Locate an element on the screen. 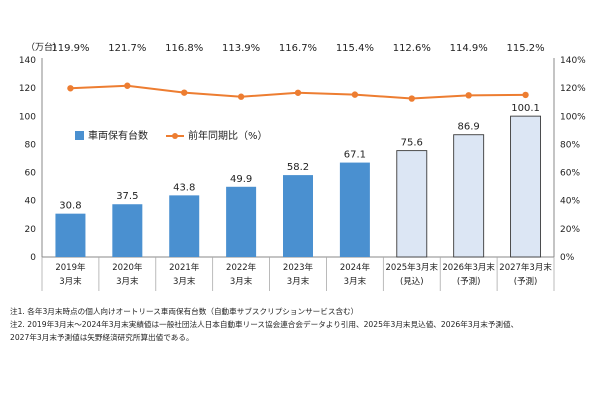  bar-value-label: 75.6 is located at coordinates (412, 143).